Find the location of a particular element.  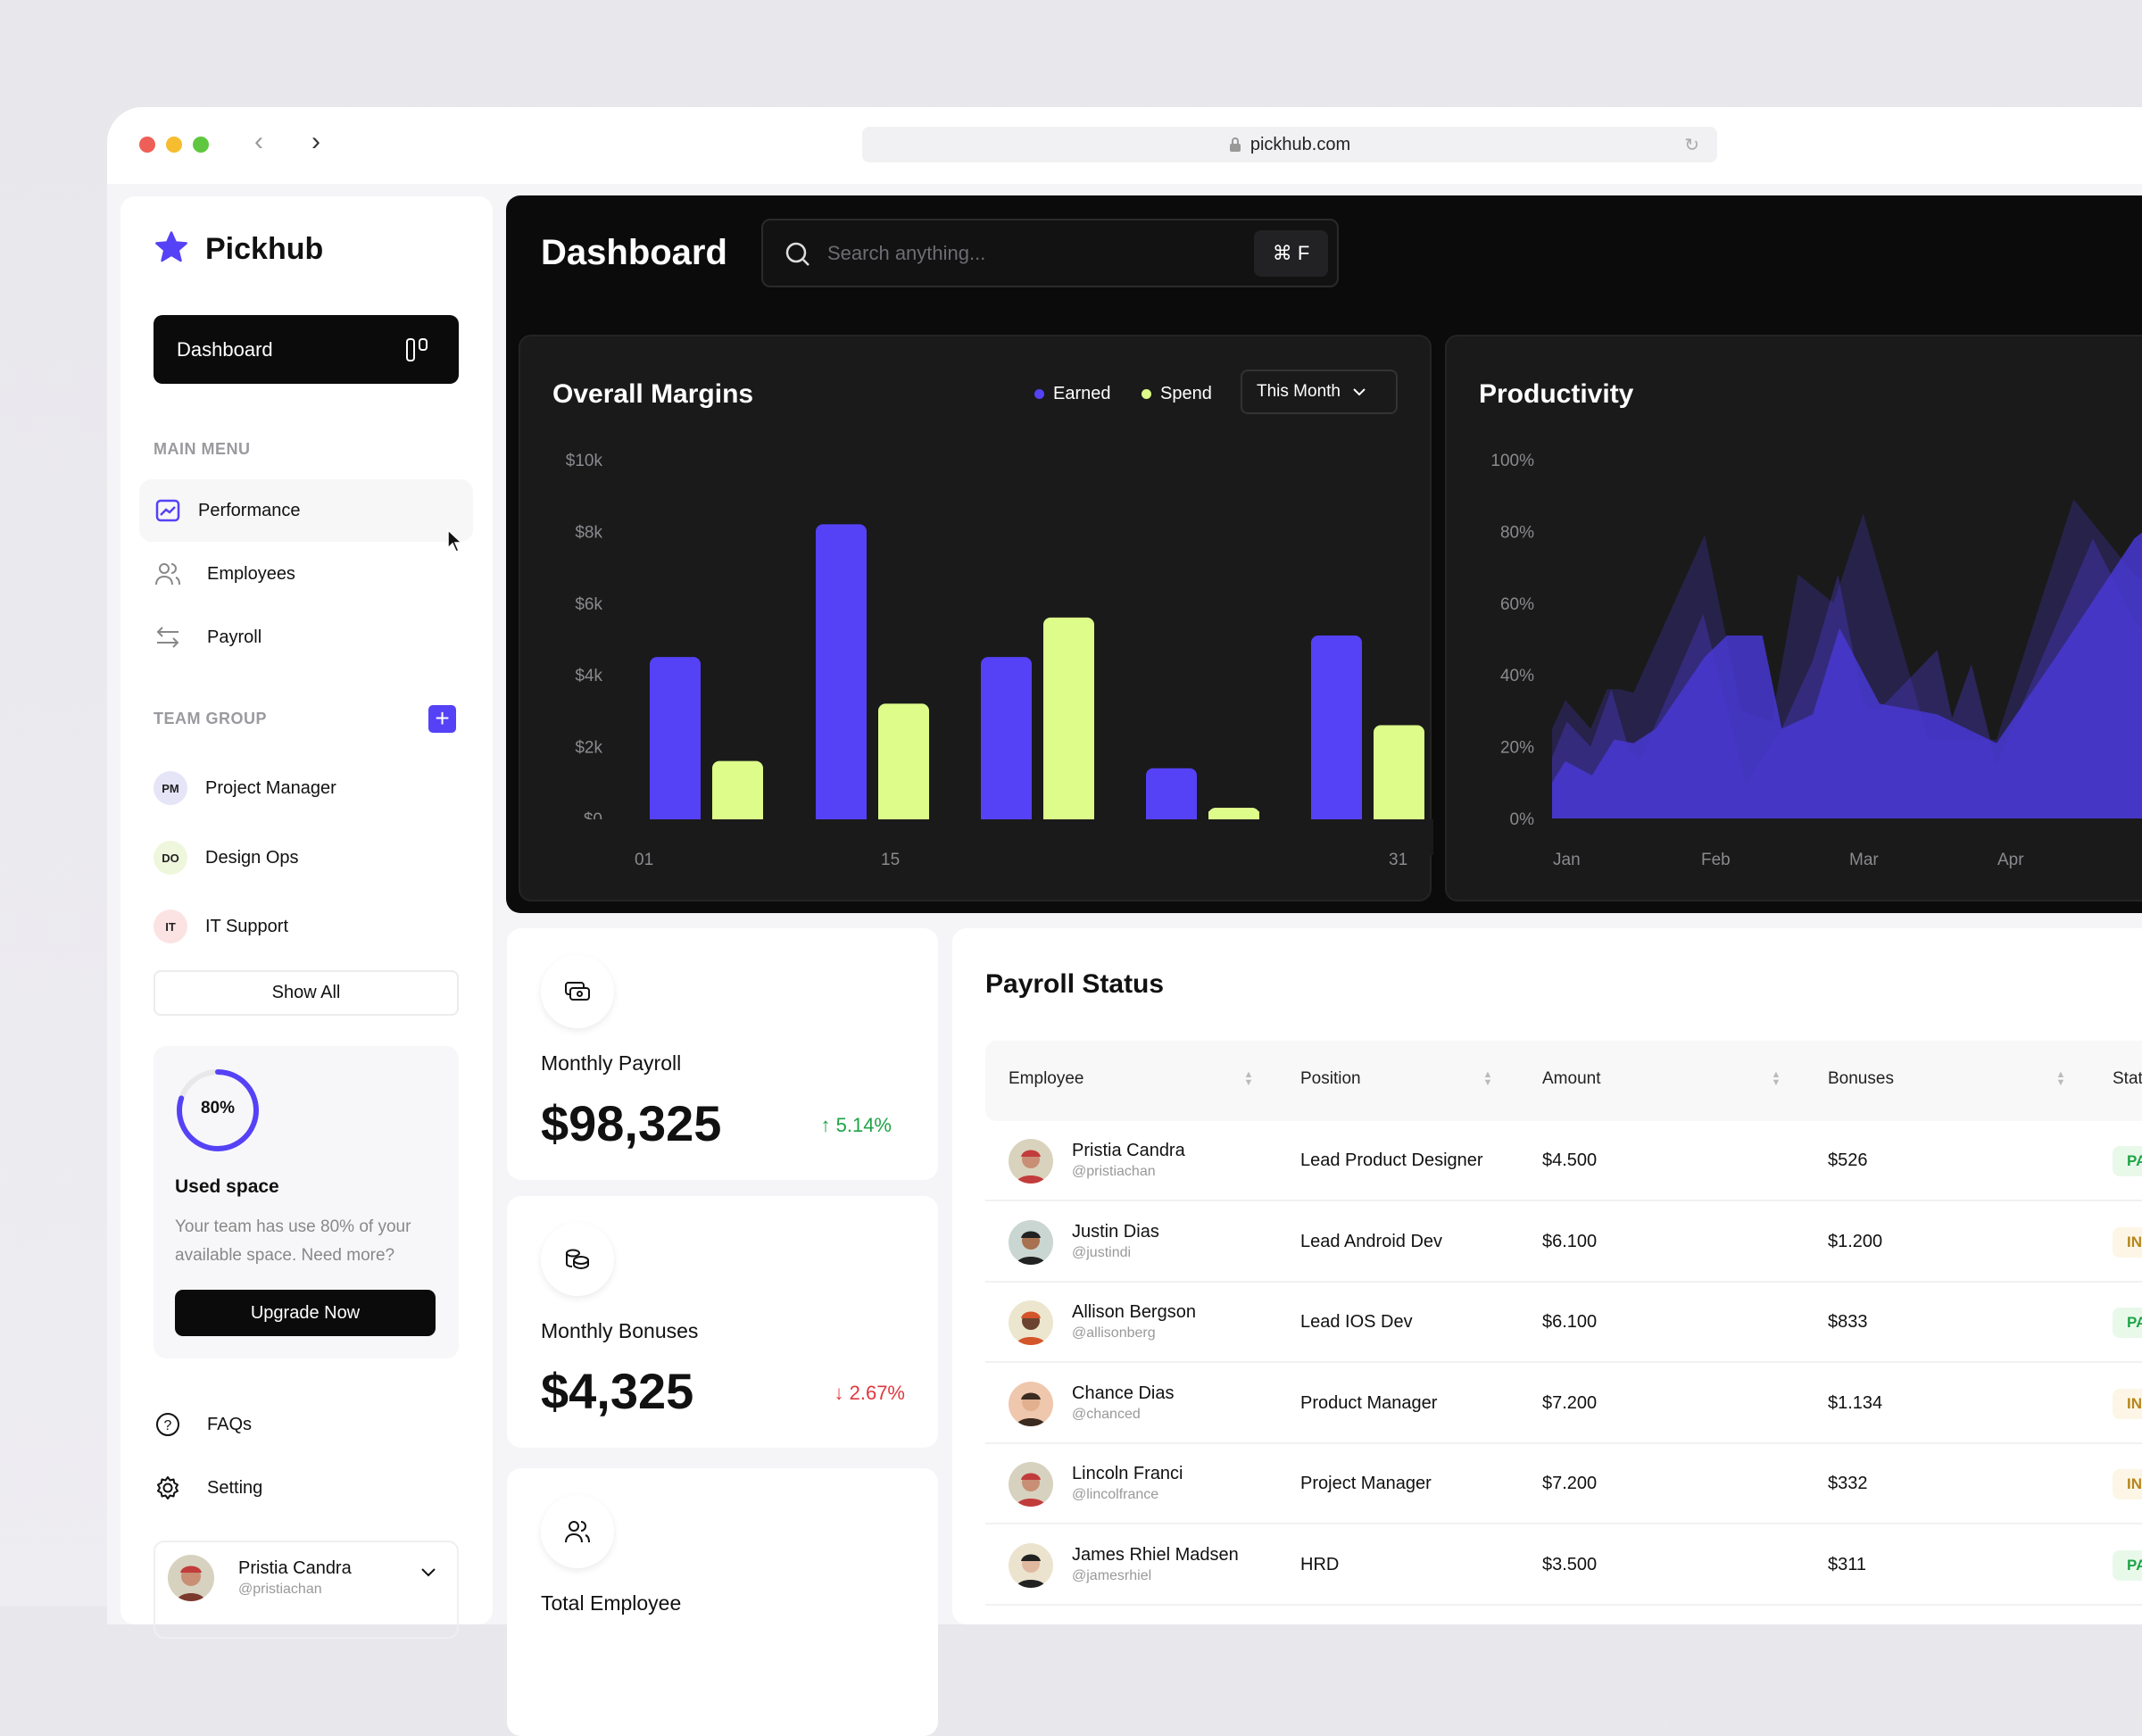

stat-value: $4,325 is located at coordinates (617, 1391).